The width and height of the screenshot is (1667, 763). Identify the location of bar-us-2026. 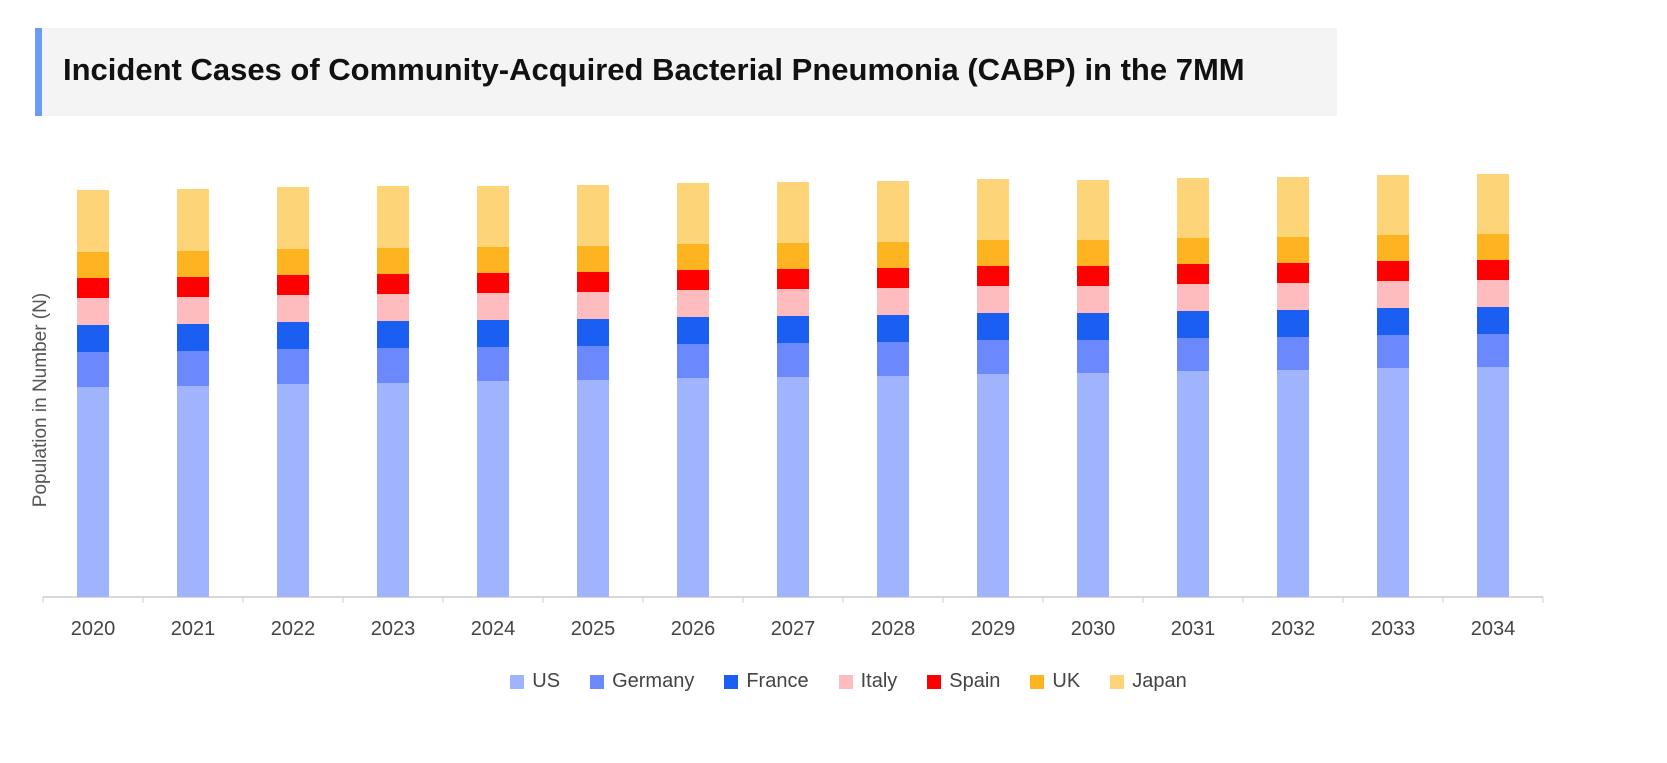
(693, 487).